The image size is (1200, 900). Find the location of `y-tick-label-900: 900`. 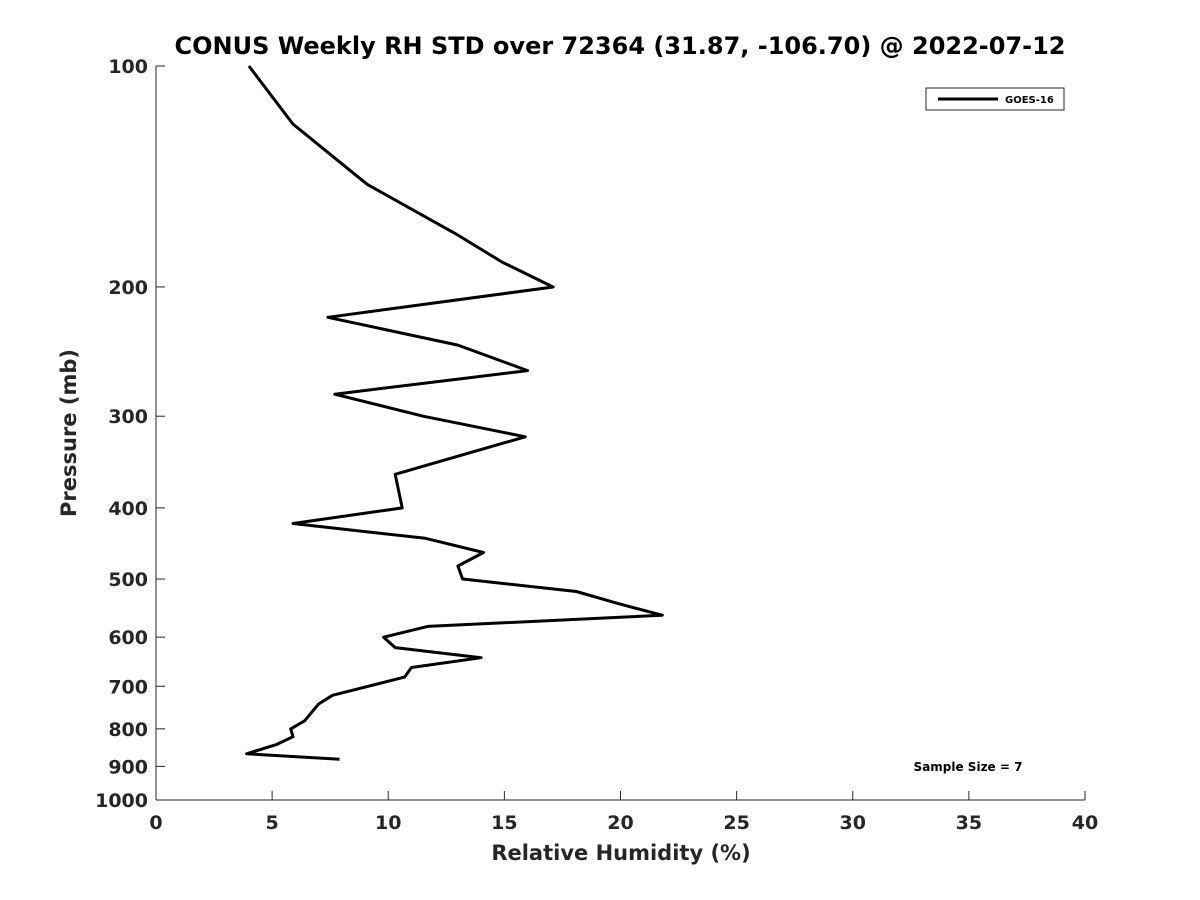

y-tick-label-900: 900 is located at coordinates (128, 767).